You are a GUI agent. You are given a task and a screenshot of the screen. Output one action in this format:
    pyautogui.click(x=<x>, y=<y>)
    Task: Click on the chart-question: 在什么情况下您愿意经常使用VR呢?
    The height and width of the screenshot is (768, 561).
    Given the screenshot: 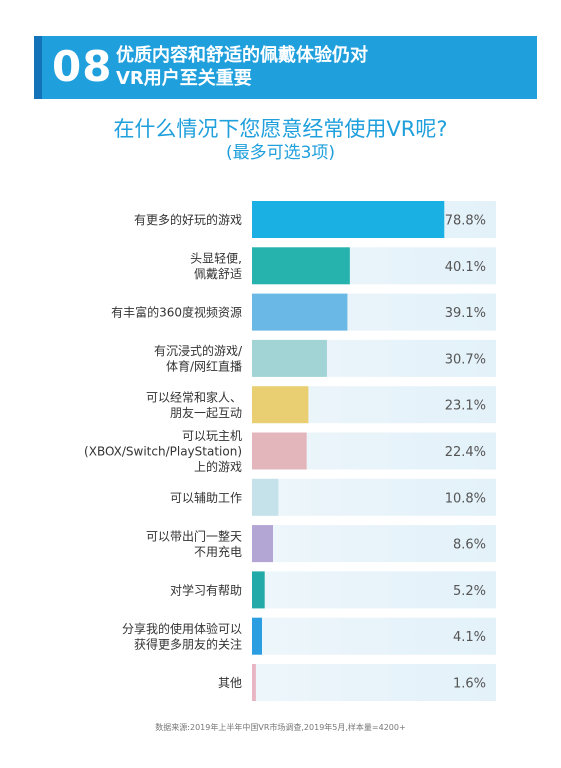 What is the action you would take?
    pyautogui.click(x=280, y=129)
    